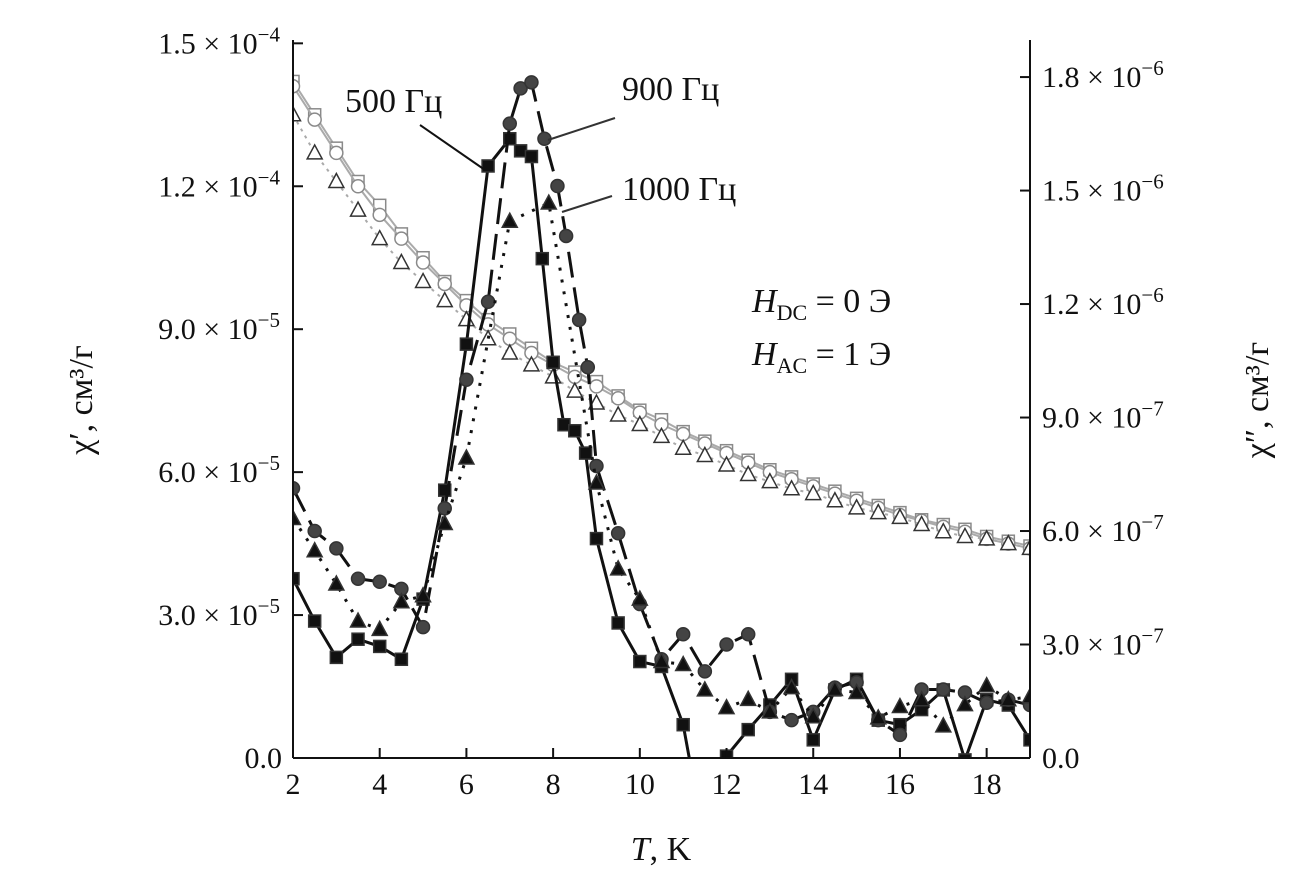  I want to click on annotation-500: 500 Гц, so click(393, 101).